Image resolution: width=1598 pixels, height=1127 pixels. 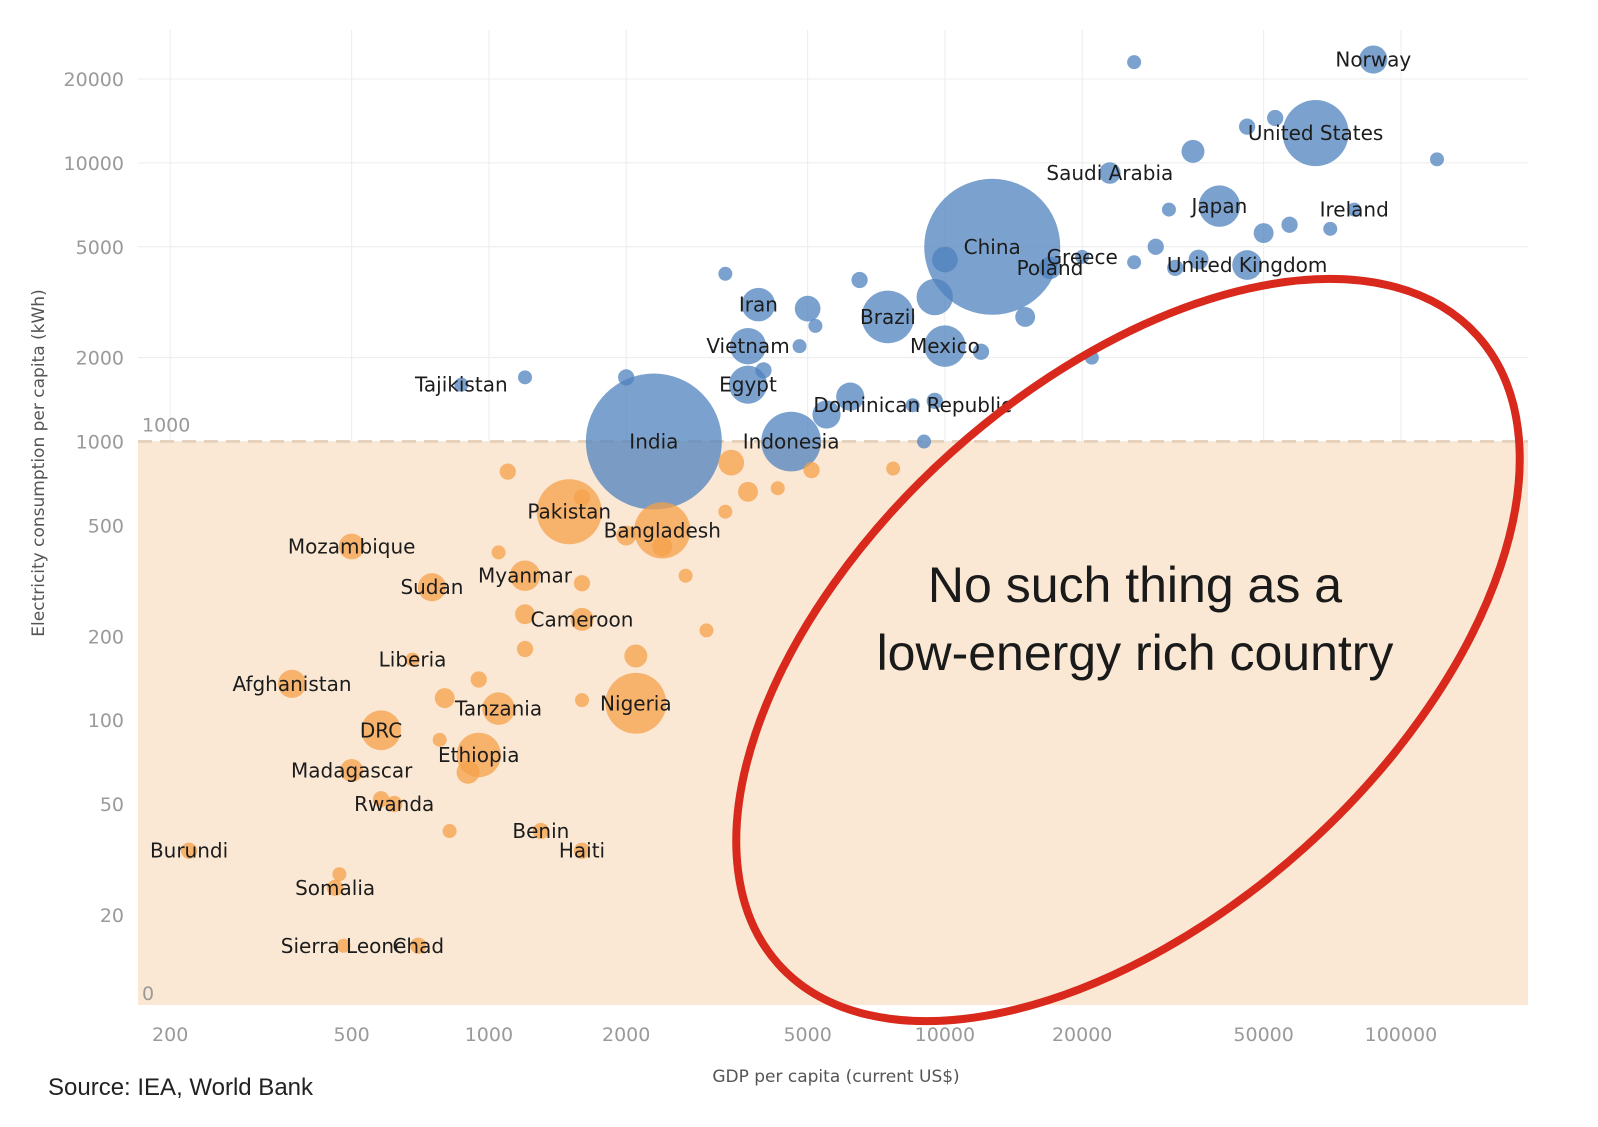 What do you see at coordinates (100, 359) in the screenshot?
I see `y-tick-label: 2000` at bounding box center [100, 359].